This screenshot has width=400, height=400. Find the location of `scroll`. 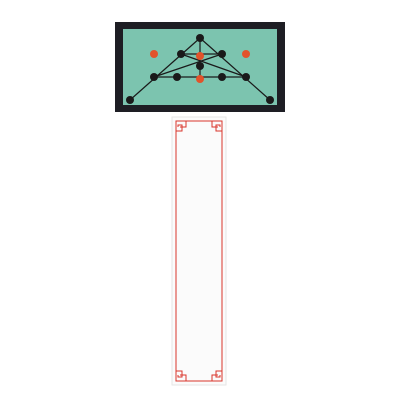

scroll is located at coordinates (199, 251).